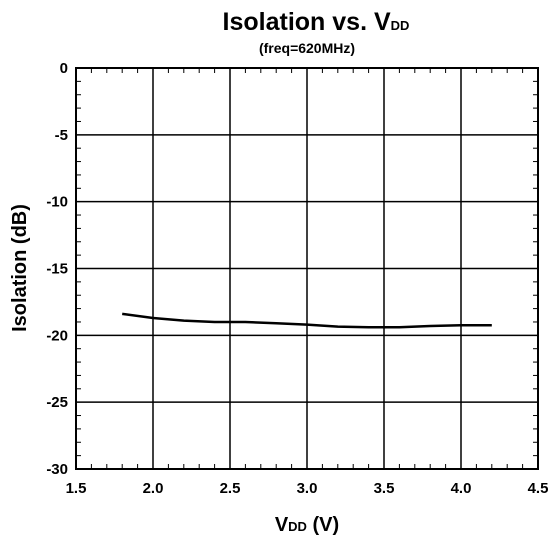  What do you see at coordinates (316, 22) in the screenshot?
I see `chart-title: Isolation vs. VDD` at bounding box center [316, 22].